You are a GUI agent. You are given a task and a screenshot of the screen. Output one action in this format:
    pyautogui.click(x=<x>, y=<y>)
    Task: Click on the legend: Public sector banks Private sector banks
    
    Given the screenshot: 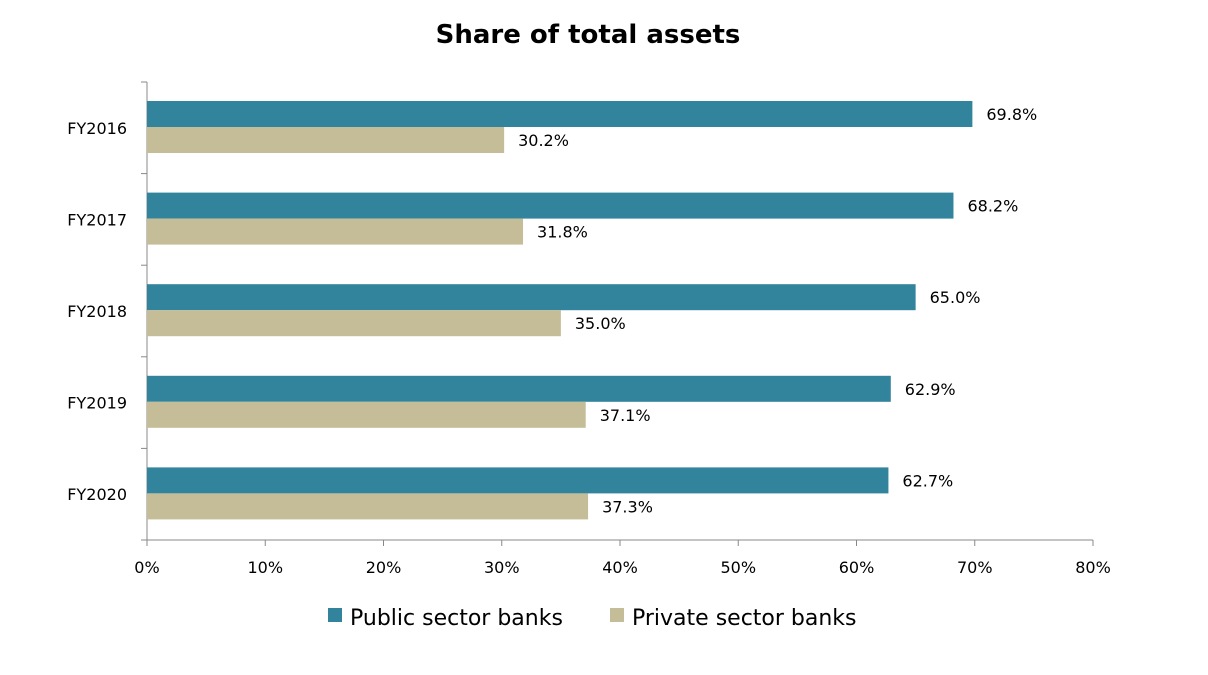 What is the action you would take?
    pyautogui.click(x=592, y=618)
    